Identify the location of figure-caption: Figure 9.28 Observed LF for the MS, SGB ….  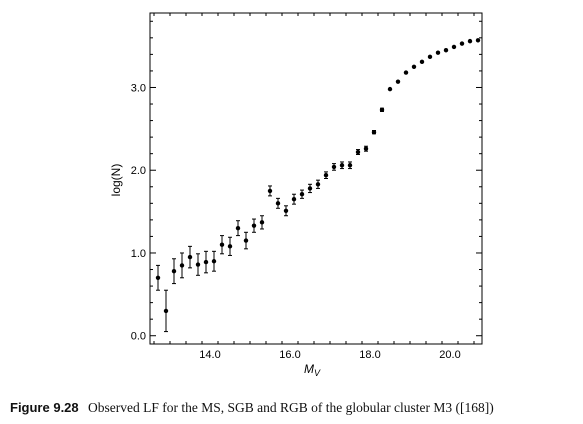
(295, 408).